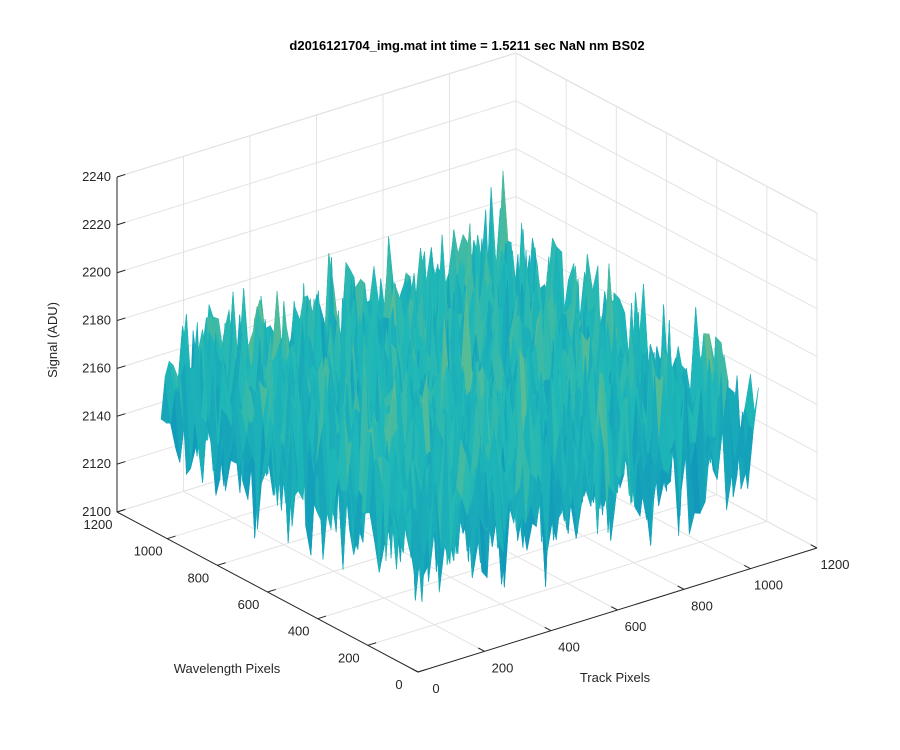 The height and width of the screenshot is (750, 900). What do you see at coordinates (349, 657) in the screenshot?
I see `y-tick-label: 200` at bounding box center [349, 657].